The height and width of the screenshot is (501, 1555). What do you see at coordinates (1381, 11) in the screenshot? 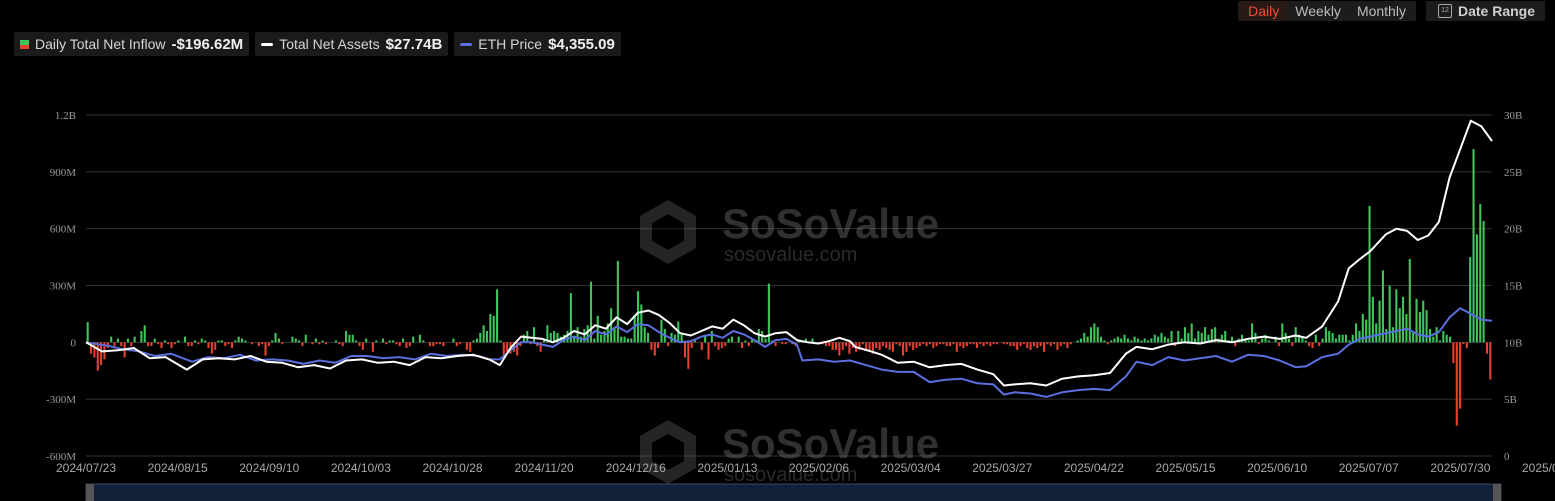
I see `tab-monthly: Monthly` at bounding box center [1381, 11].